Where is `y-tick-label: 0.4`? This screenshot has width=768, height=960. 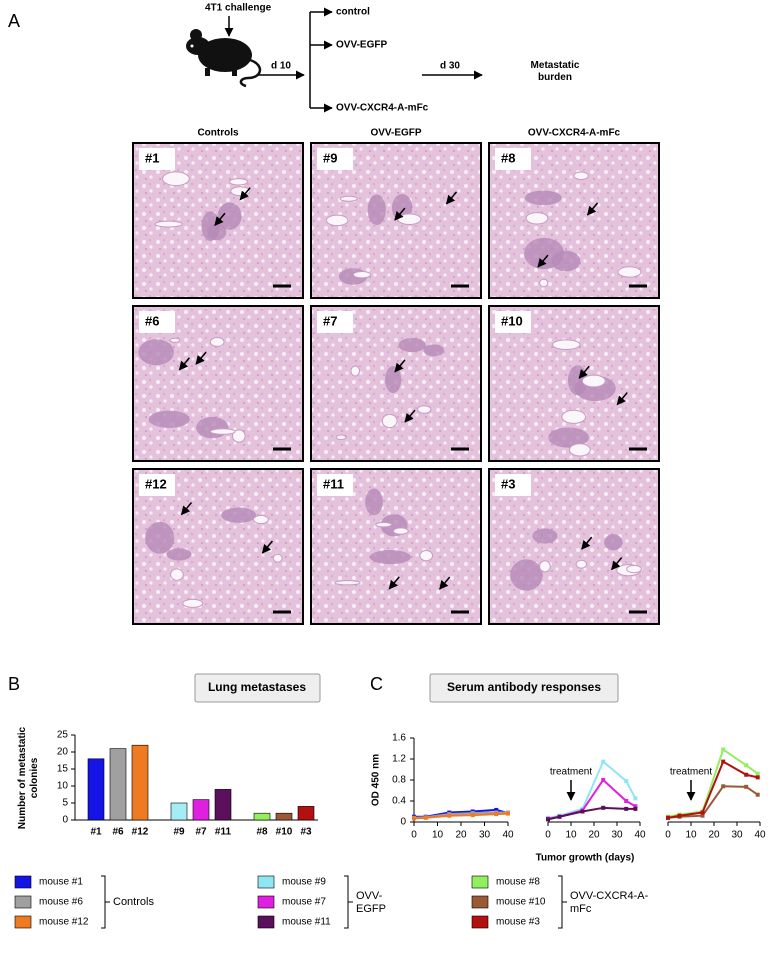
y-tick-label: 0.4 is located at coordinates (399, 801).